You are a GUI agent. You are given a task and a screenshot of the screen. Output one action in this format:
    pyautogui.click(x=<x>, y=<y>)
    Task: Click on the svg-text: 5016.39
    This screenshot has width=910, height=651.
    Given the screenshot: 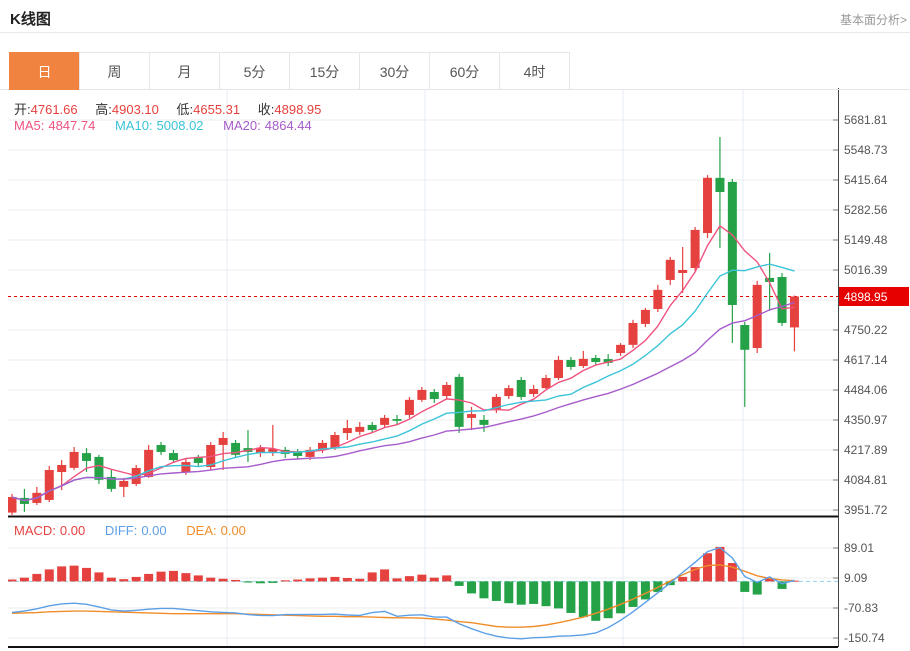 What is the action you would take?
    pyautogui.click(x=866, y=270)
    